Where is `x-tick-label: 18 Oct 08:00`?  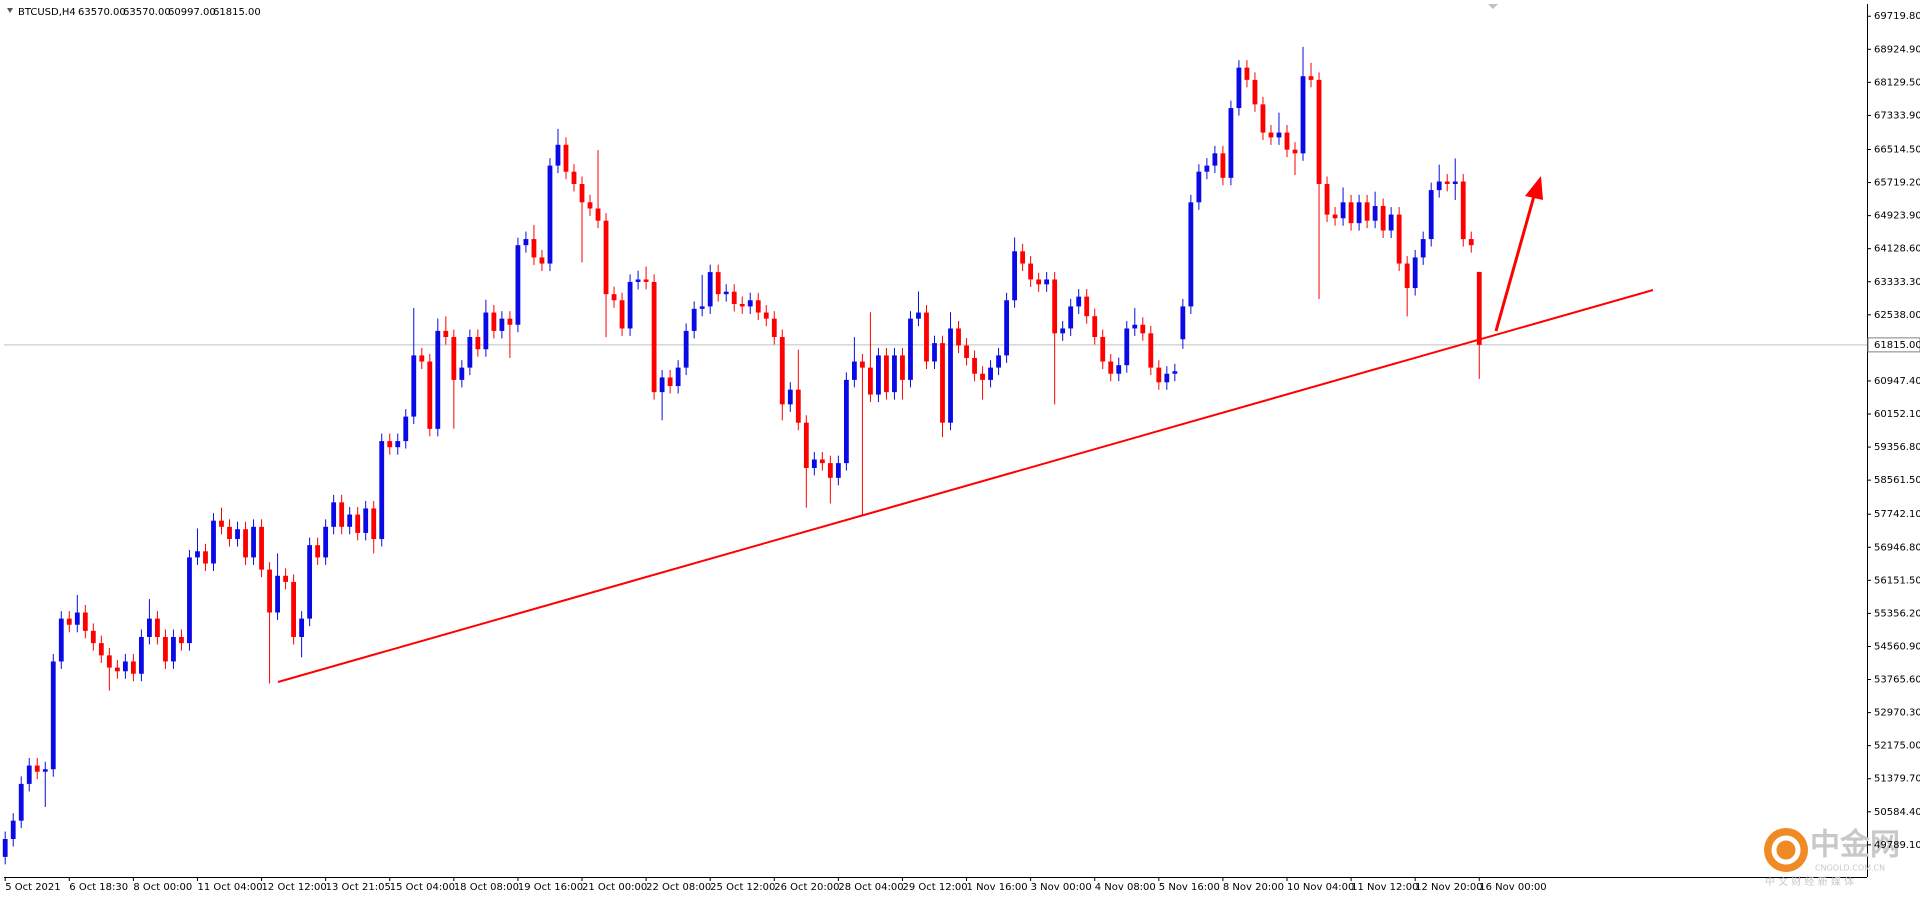
x-tick-label: 18 Oct 08:00 is located at coordinates (486, 887).